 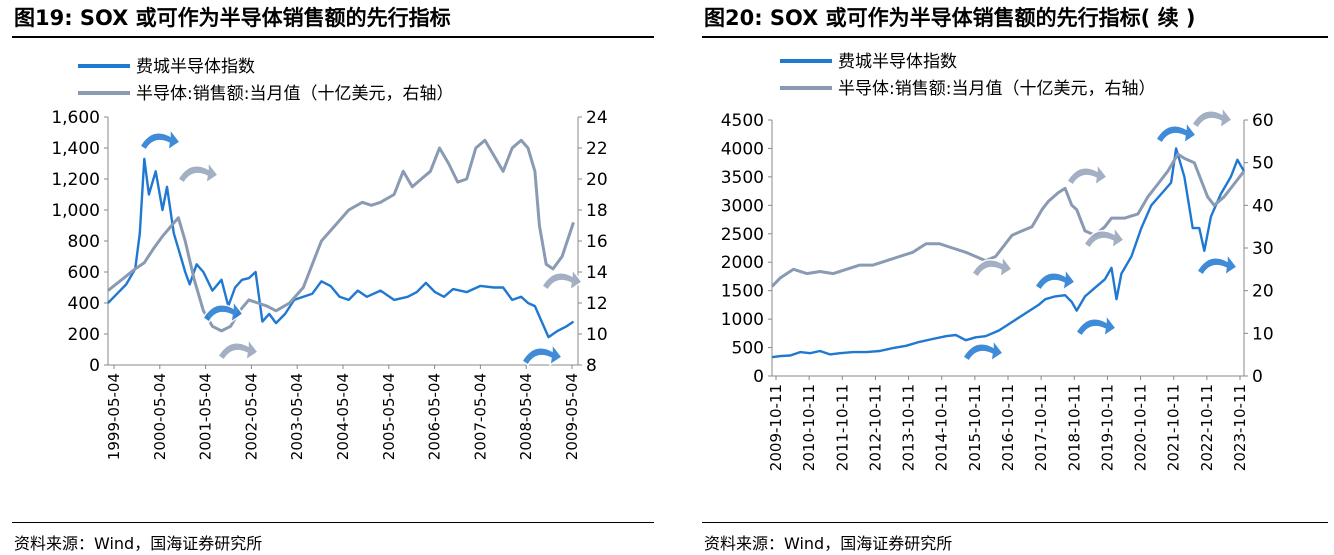 I want to click on y-tick-label-left: 1500, so click(x=742, y=292).